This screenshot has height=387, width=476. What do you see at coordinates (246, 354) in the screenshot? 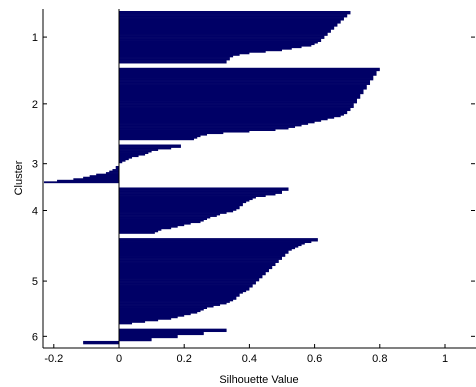
I see `x-axis-ticks: -0.2 0 0.2 0.4 0.6 0.8 1` at bounding box center [246, 354].